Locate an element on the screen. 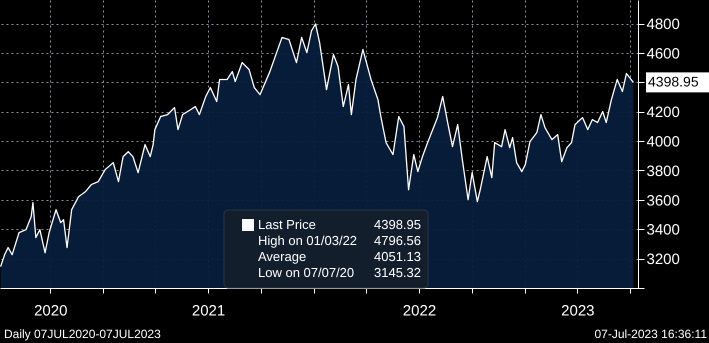  x-tick-label: 2022 is located at coordinates (419, 311).